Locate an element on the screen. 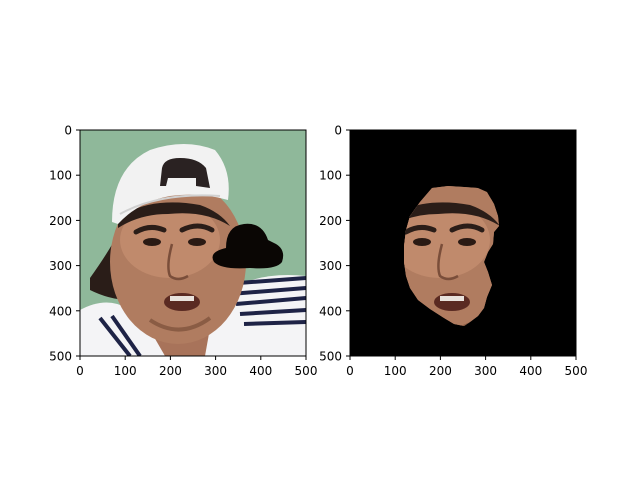 This screenshot has width=640, height=480. right-y-axis: 0 100 200 300 400 500 is located at coordinates (334, 244).